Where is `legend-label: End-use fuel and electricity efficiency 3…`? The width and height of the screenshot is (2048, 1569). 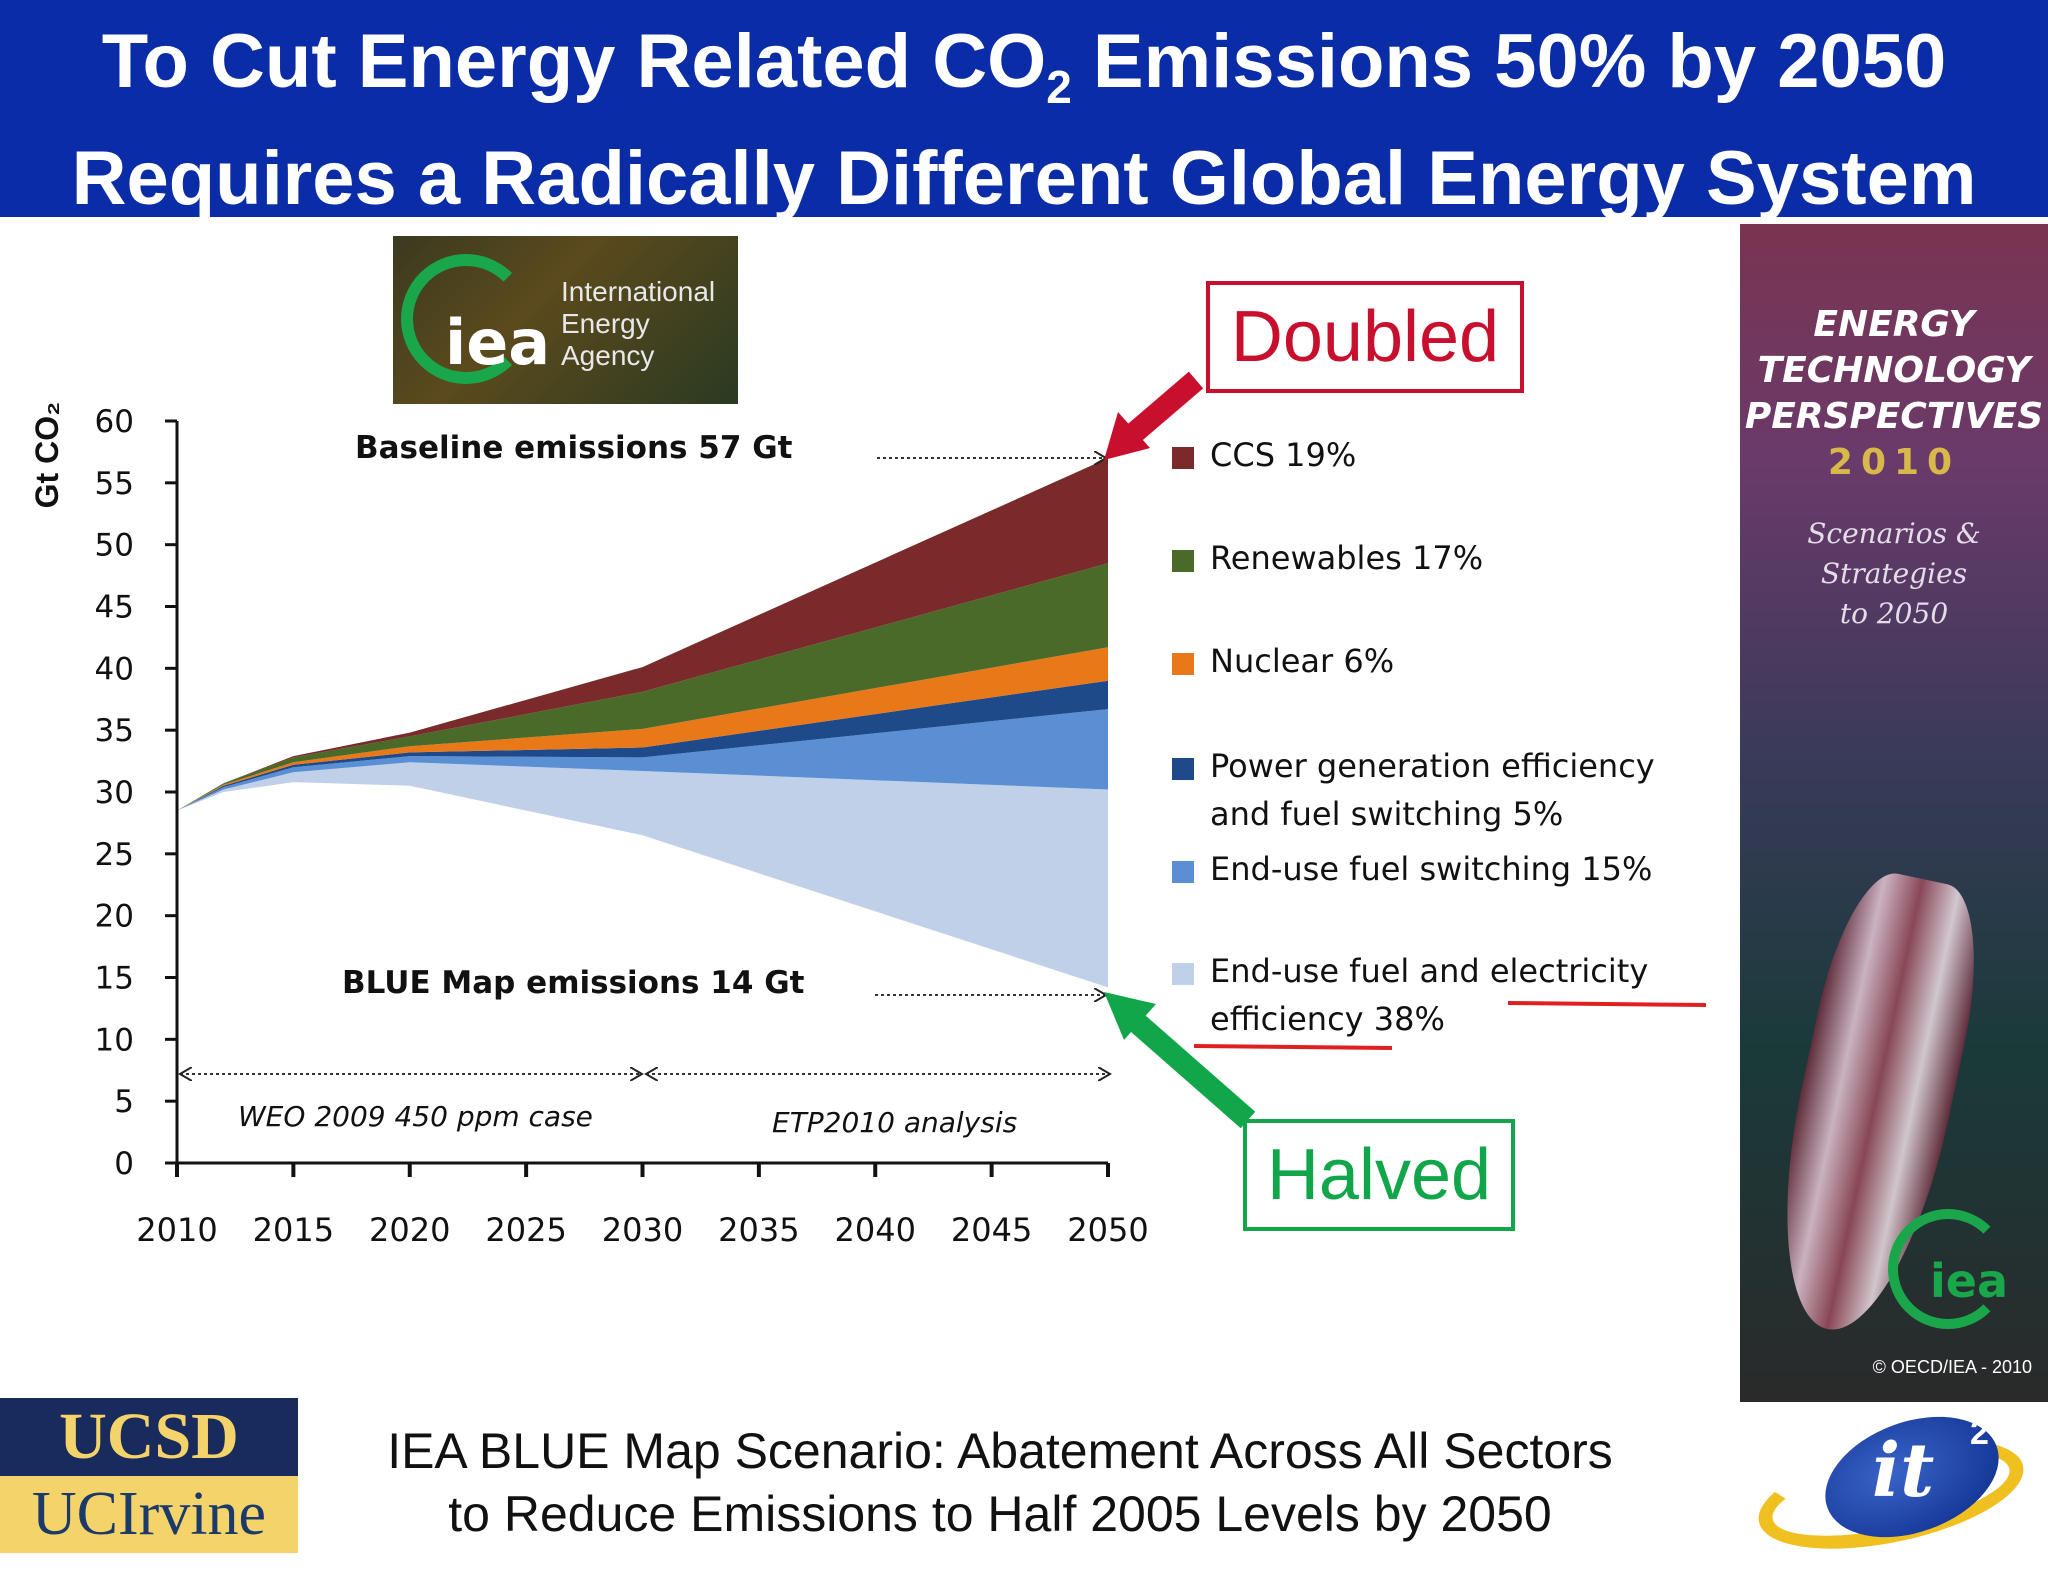 legend-label: End-use fuel and electricity efficiency 3… is located at coordinates (1429, 995).